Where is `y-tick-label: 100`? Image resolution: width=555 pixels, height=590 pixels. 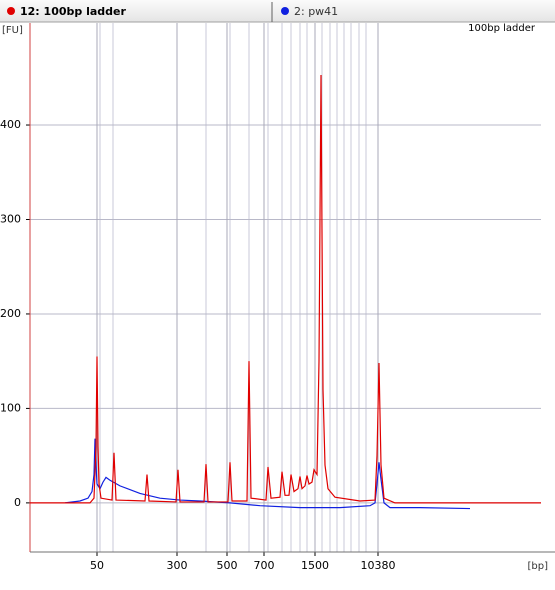
y-tick-label: 100 is located at coordinates (10, 407).